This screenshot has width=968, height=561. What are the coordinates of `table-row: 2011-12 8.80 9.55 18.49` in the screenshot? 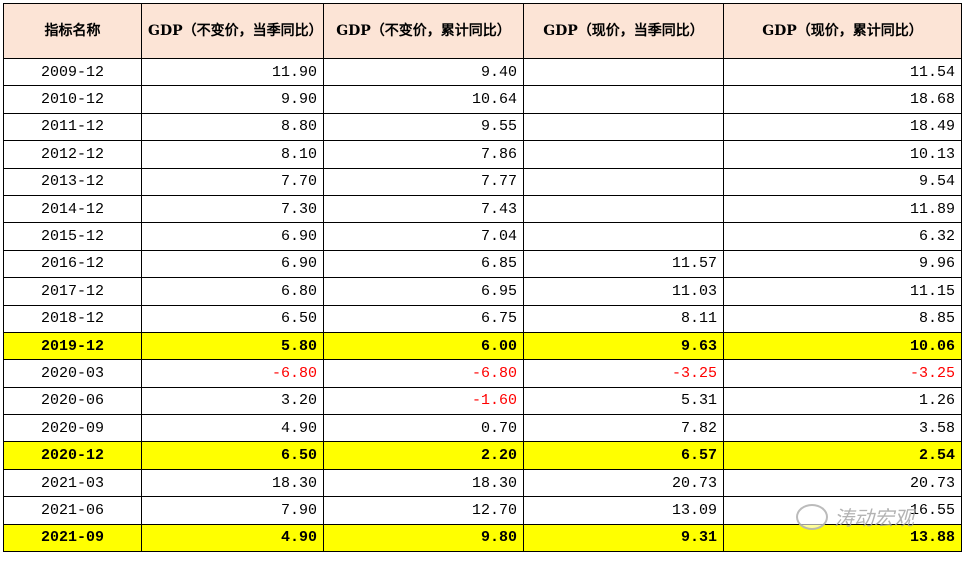 It's located at (482, 127).